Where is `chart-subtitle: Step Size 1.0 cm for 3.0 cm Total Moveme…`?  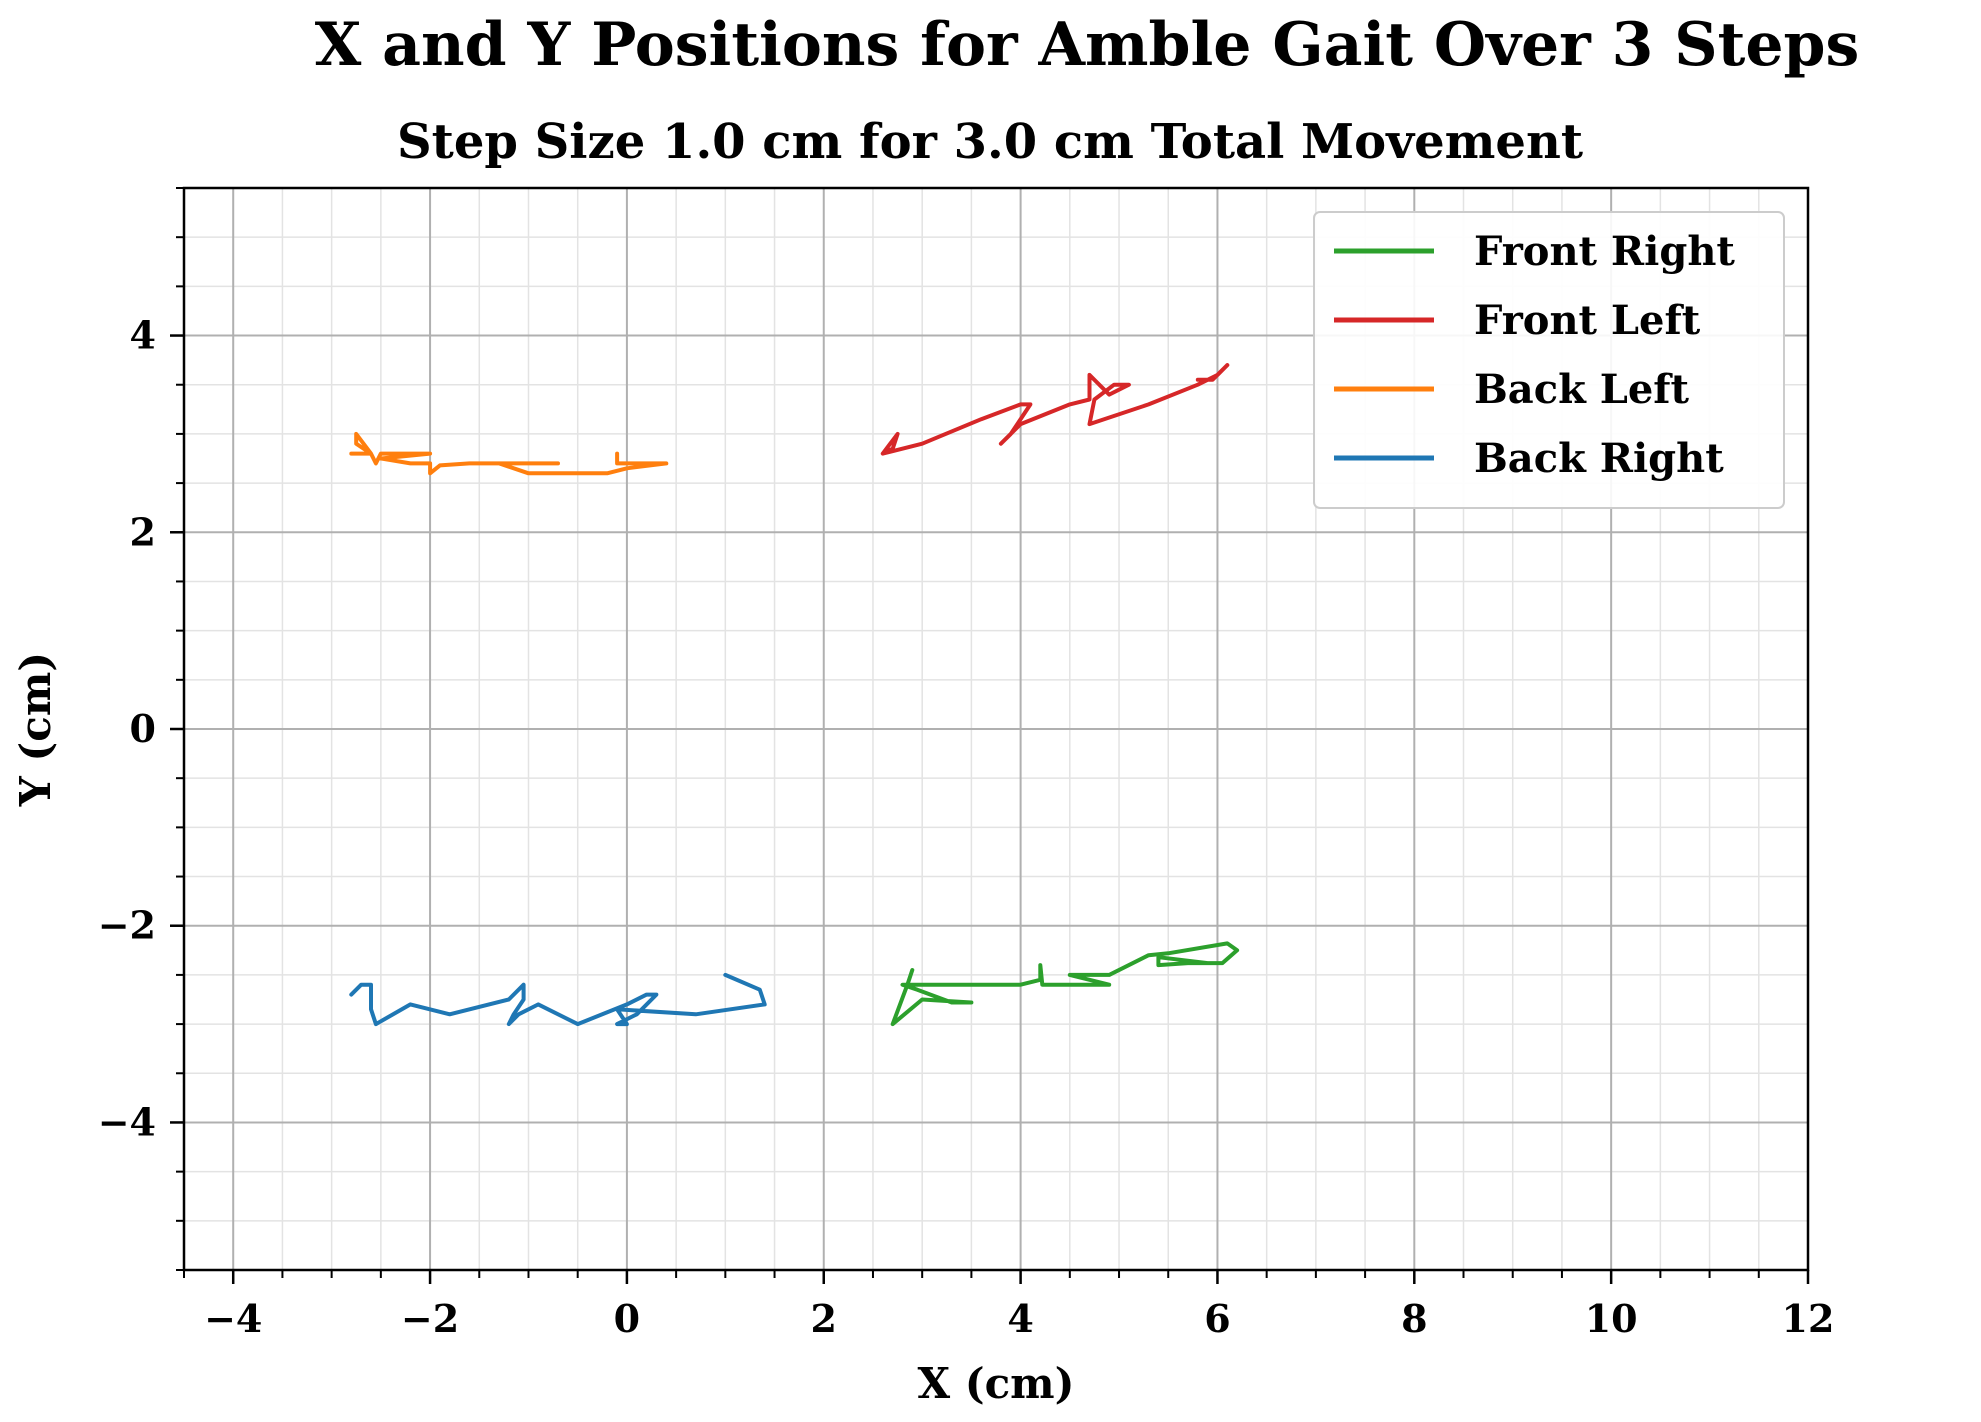
chart-subtitle: Step Size 1.0 cm for 3.0 cm Total Moveme… is located at coordinates (990, 142).